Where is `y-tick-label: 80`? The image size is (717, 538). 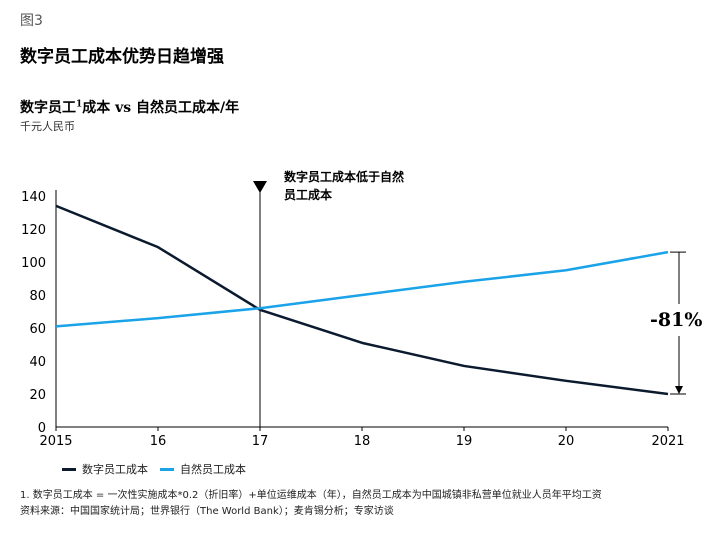 y-tick-label: 80 is located at coordinates (37, 296).